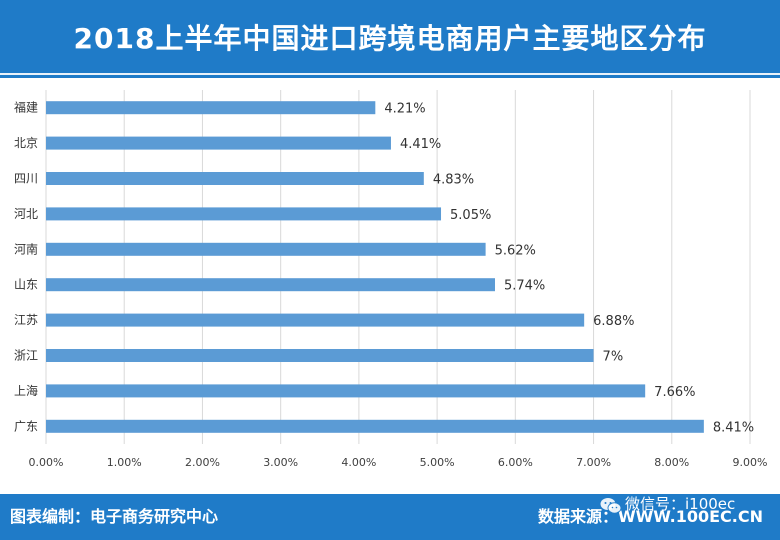 Image resolution: width=780 pixels, height=540 pixels. What do you see at coordinates (671, 462) in the screenshot?
I see `x-tick-label: 8.00%` at bounding box center [671, 462].